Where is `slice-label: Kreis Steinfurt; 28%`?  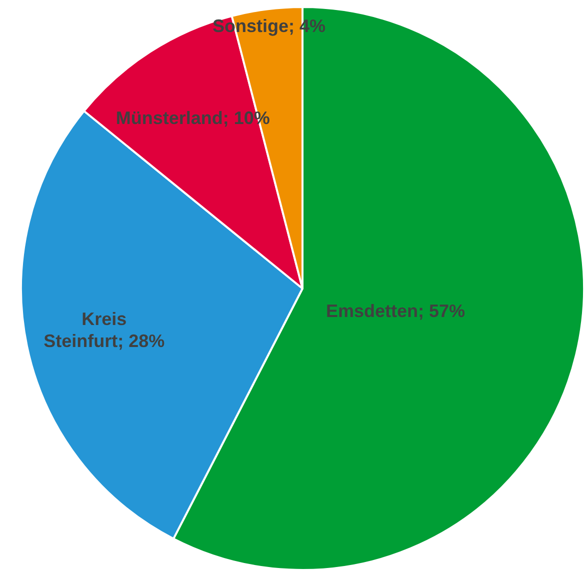 slice-label: Kreis Steinfurt; 28% is located at coordinates (104, 330).